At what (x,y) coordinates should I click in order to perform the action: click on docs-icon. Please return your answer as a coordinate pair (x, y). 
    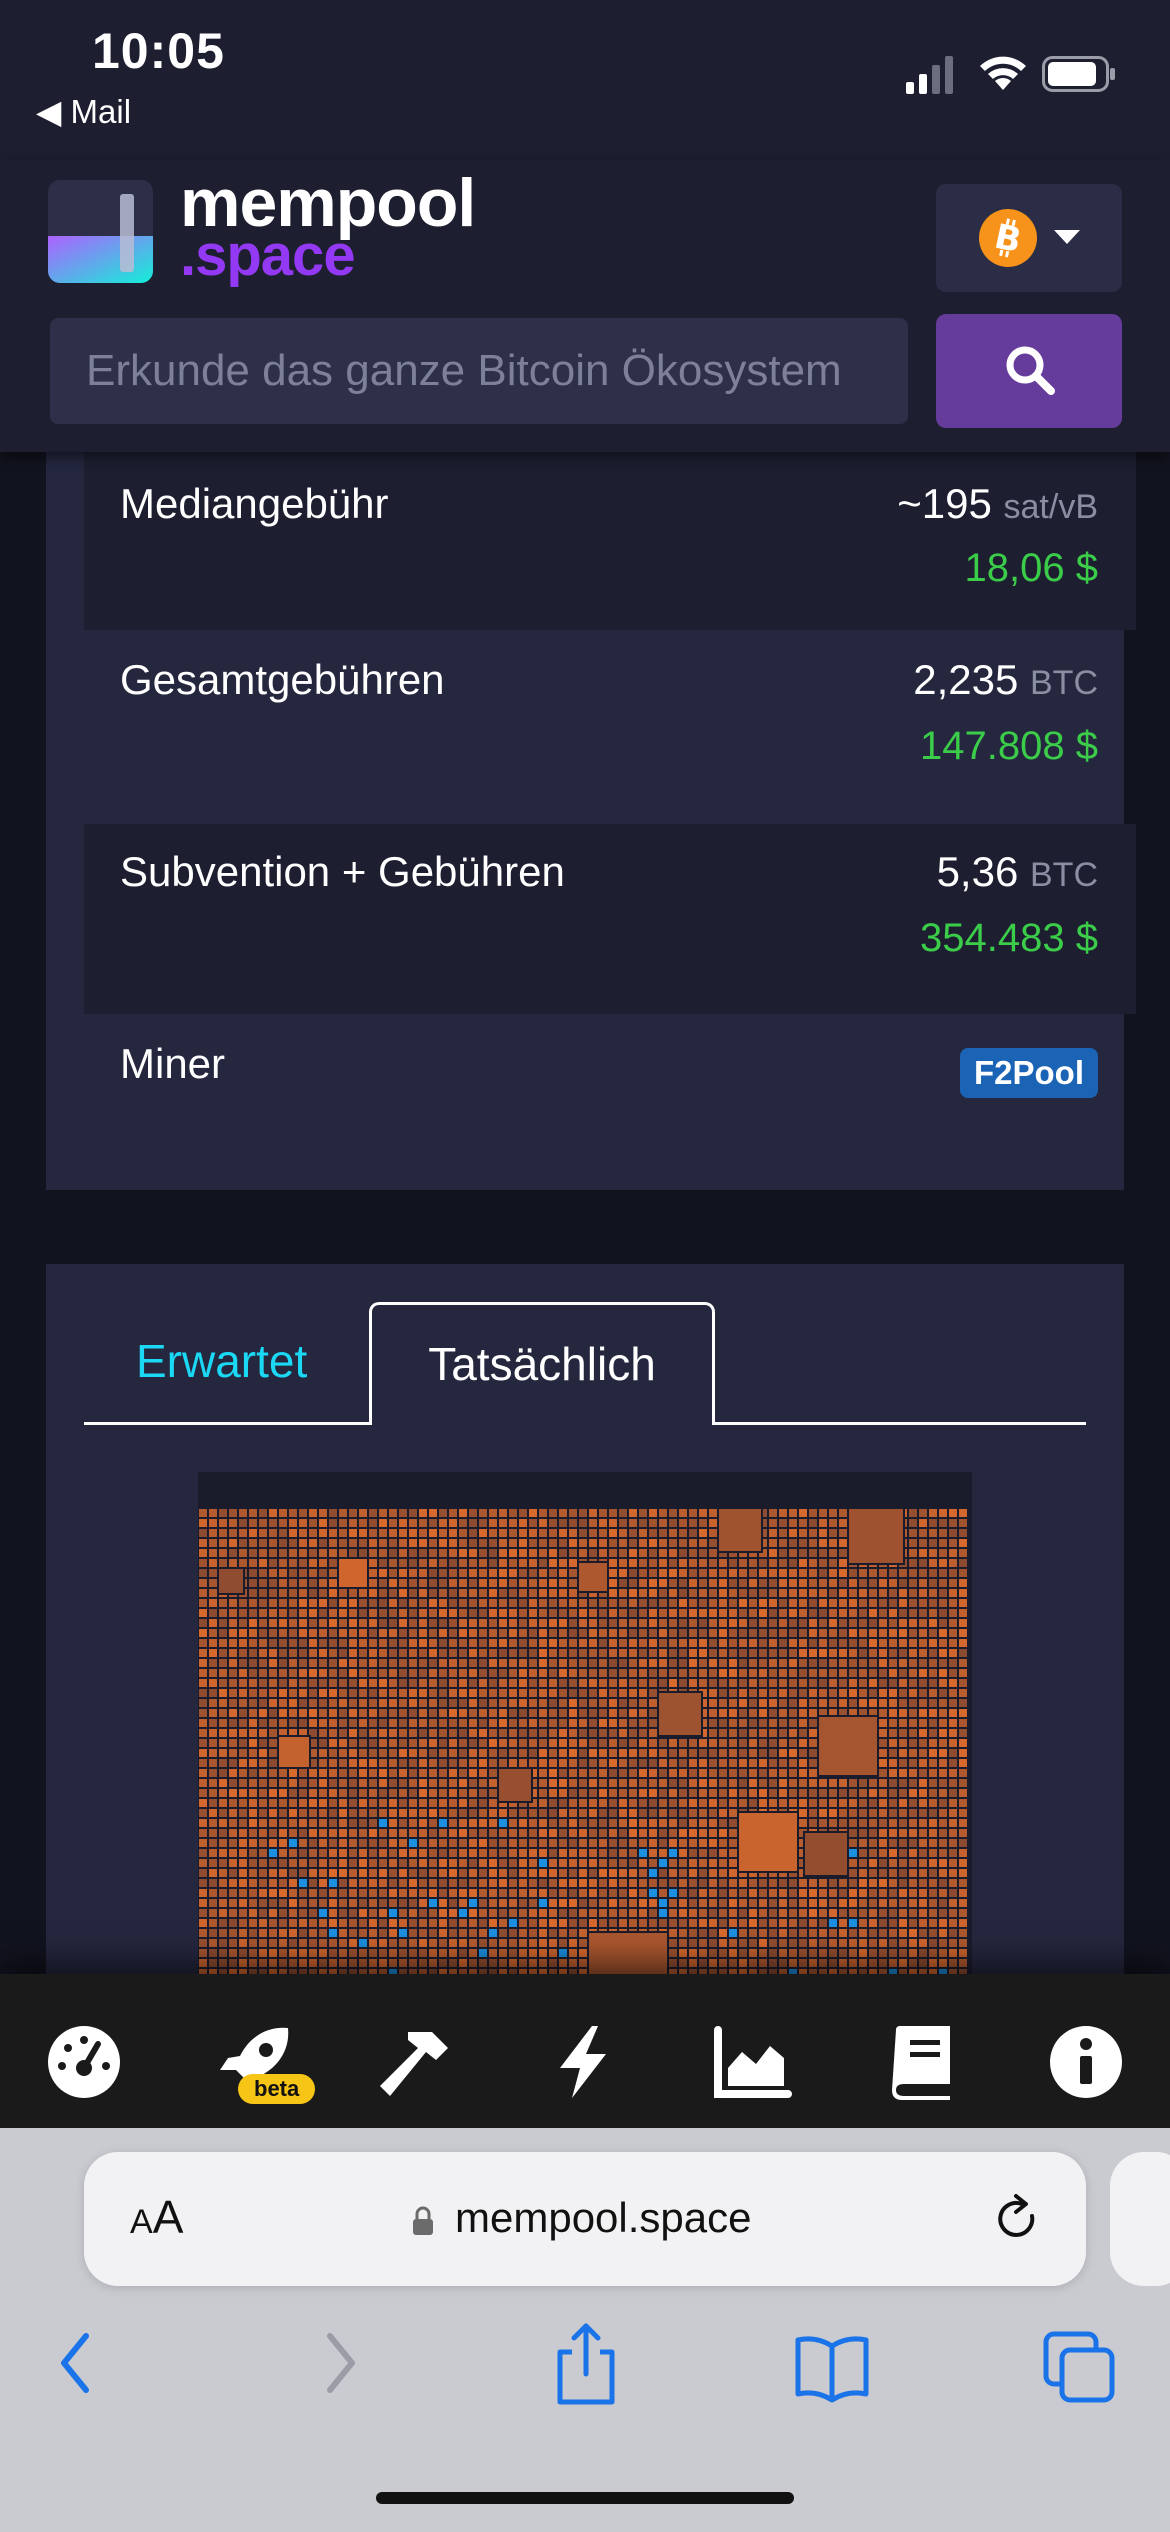
    Looking at the image, I should click on (922, 2062).